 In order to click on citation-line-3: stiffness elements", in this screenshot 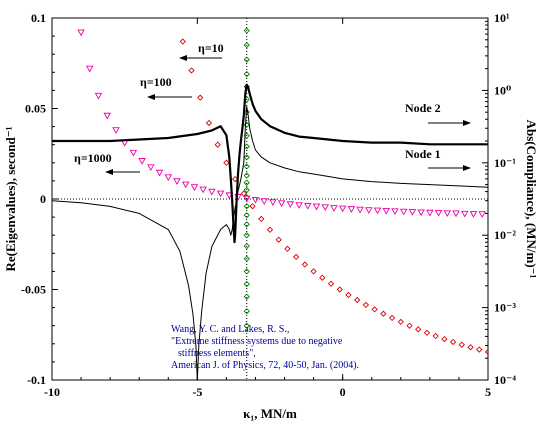, I will do `click(217, 353)`.